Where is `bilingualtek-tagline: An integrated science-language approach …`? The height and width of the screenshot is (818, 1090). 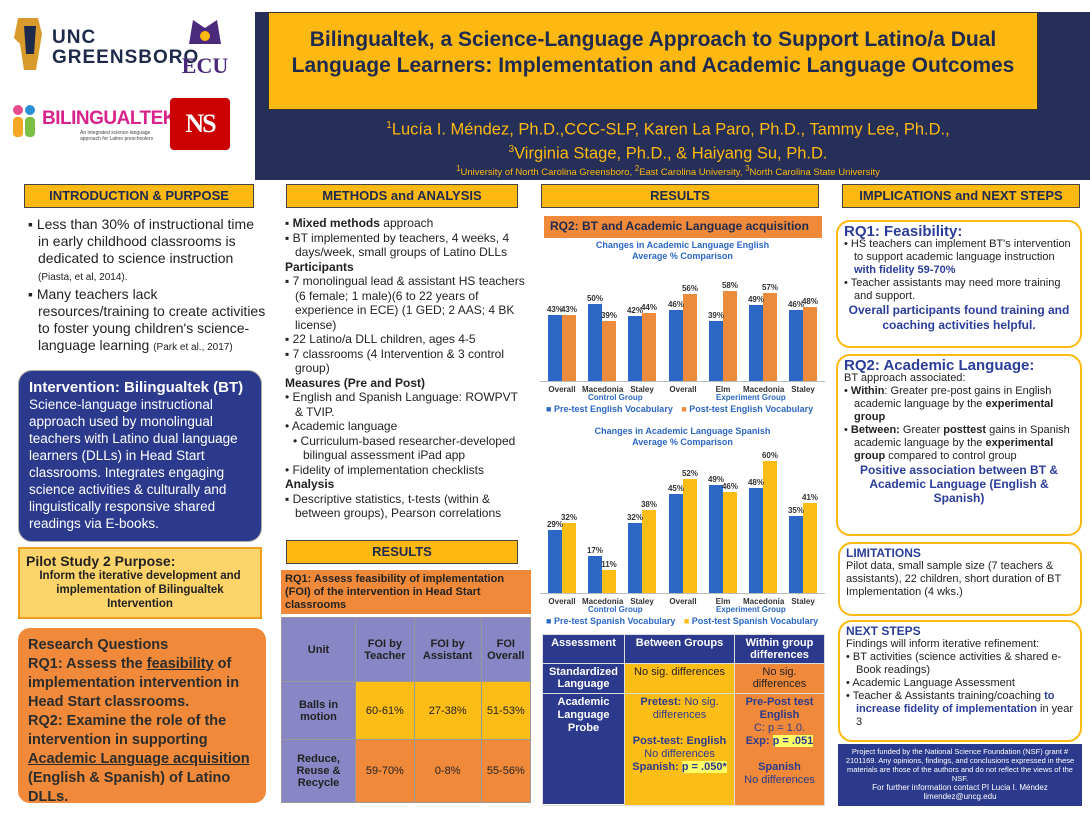 bilingualtek-tagline: An integrated science-language approach … is located at coordinates (117, 136).